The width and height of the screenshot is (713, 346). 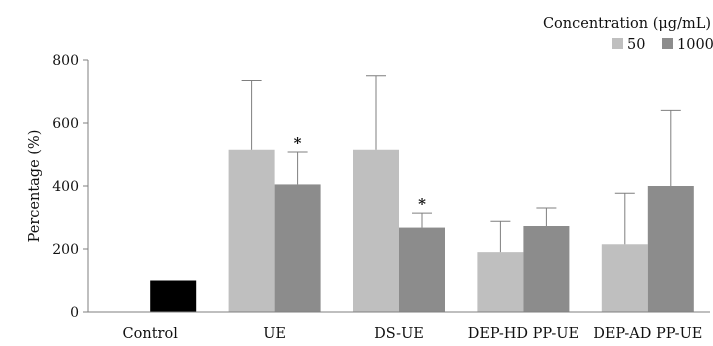 I want to click on y-tick-label: 200, so click(x=65, y=250).